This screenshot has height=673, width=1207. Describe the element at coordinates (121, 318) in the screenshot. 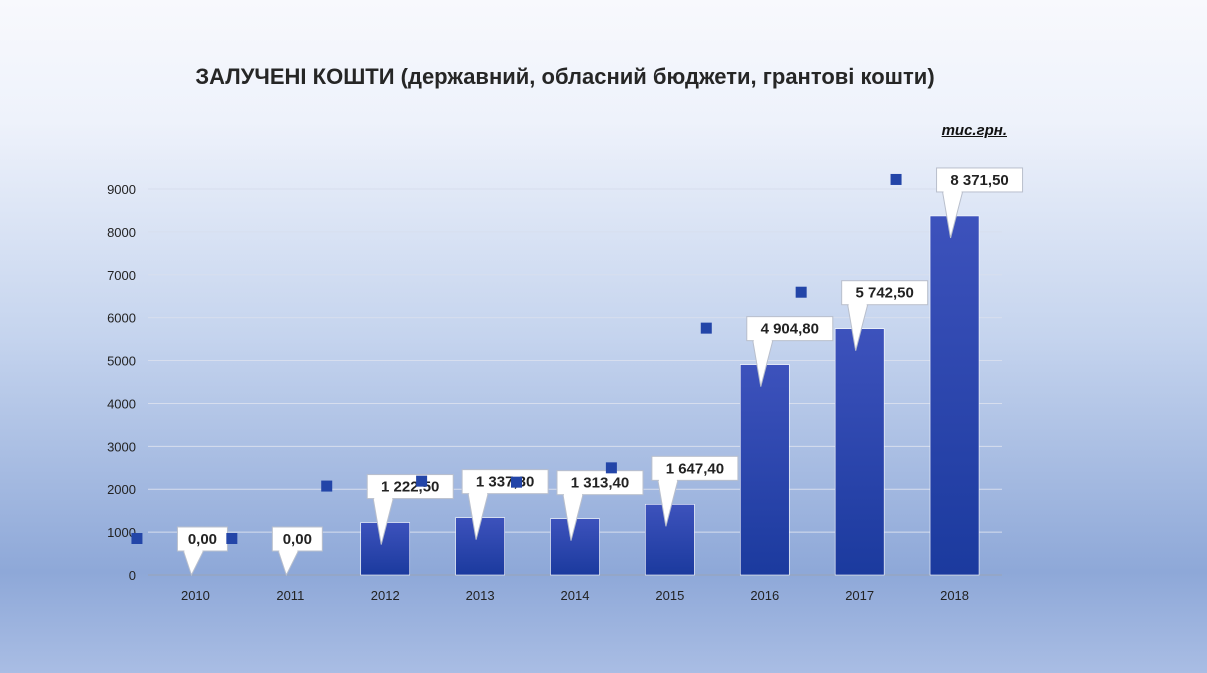

I see `y-tick-label: 6000` at that location.